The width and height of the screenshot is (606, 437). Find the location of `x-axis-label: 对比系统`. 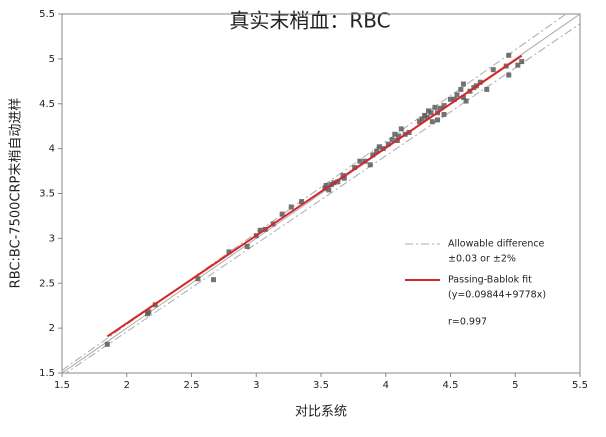

x-axis-label: 对比系统 is located at coordinates (321, 412).